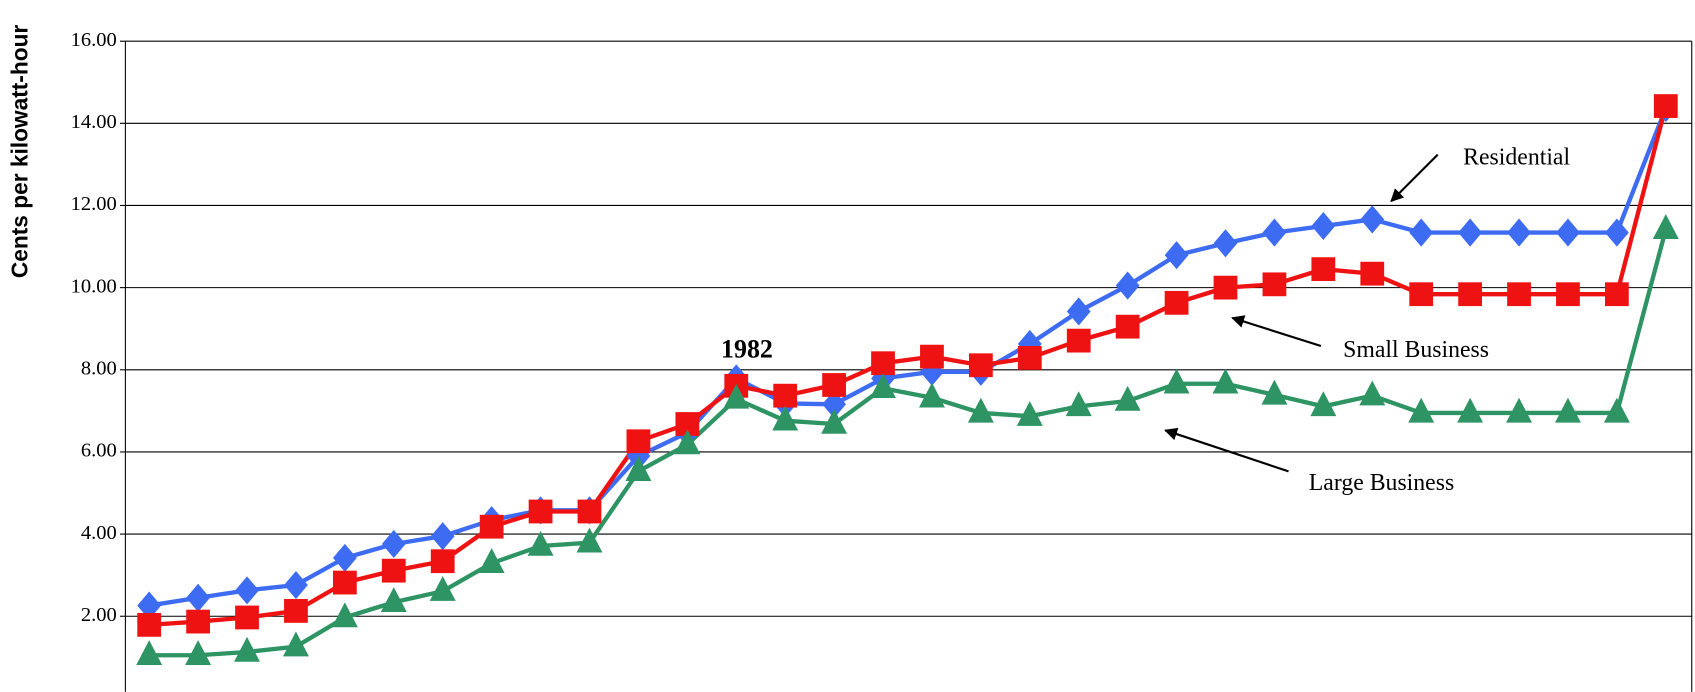 This screenshot has height=692, width=1695. What do you see at coordinates (94, 40) in the screenshot?
I see `y-tick-label: 16.00` at bounding box center [94, 40].